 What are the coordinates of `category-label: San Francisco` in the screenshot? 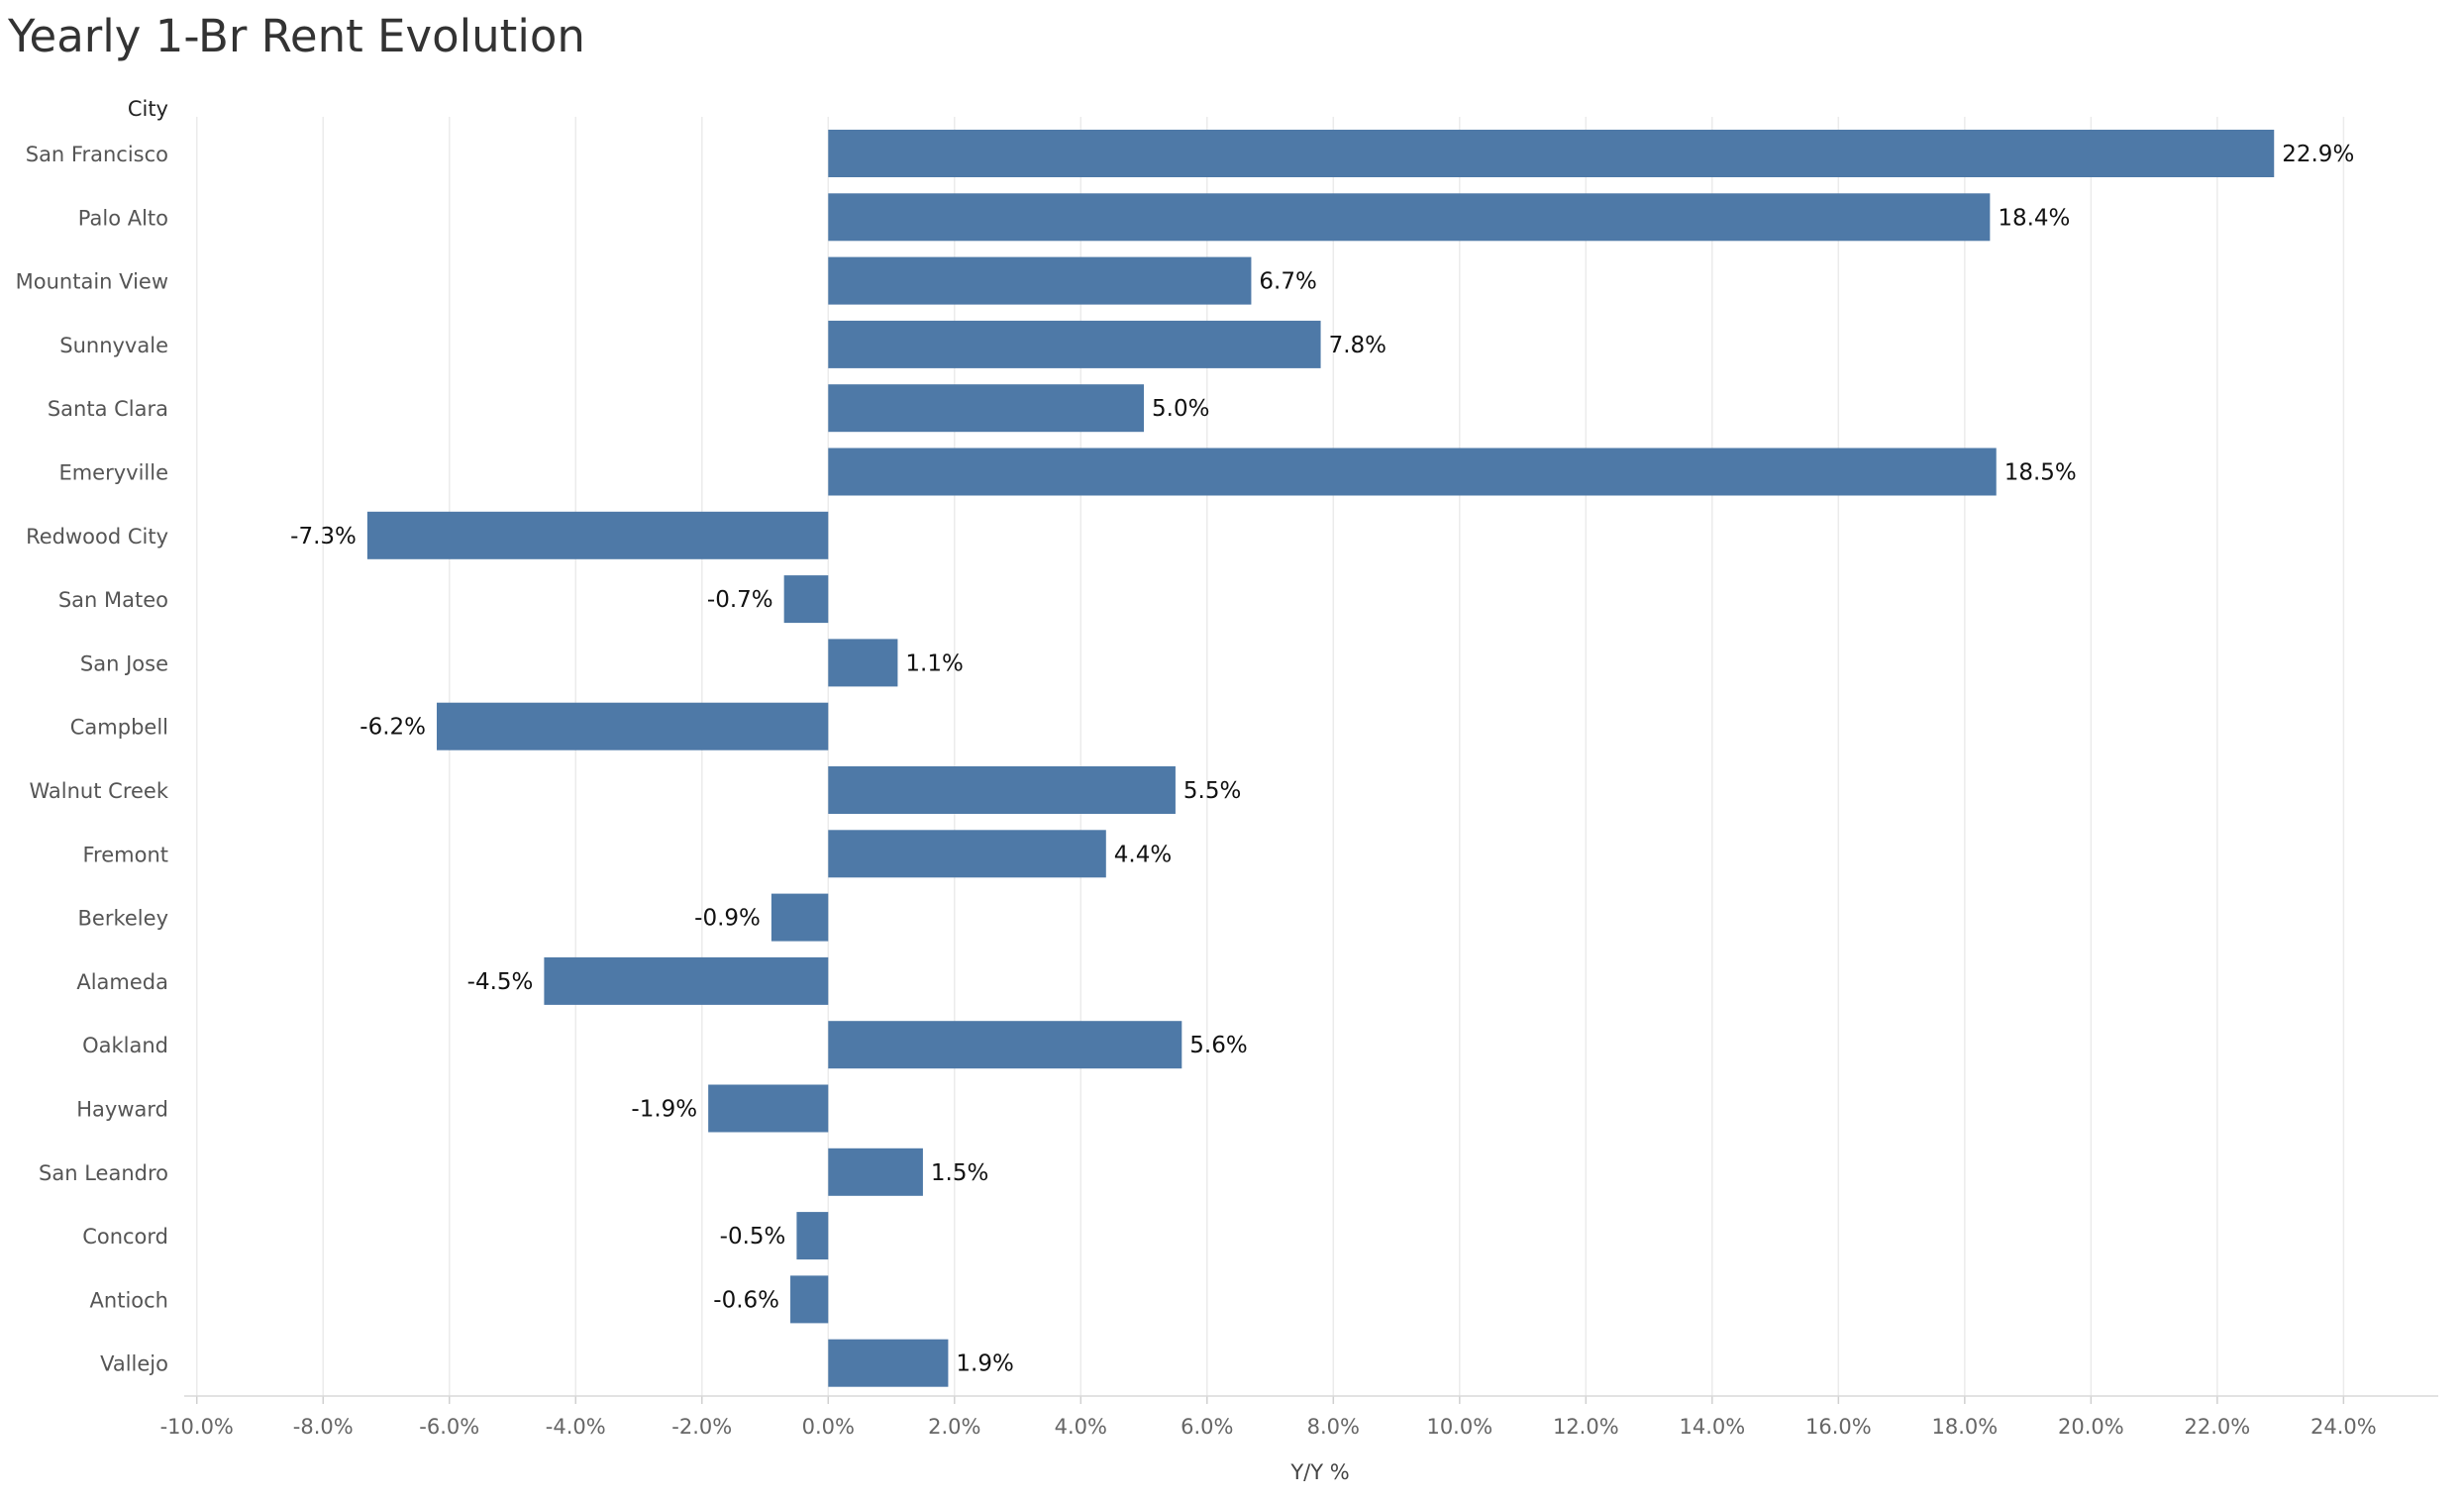 It's located at (97, 154).